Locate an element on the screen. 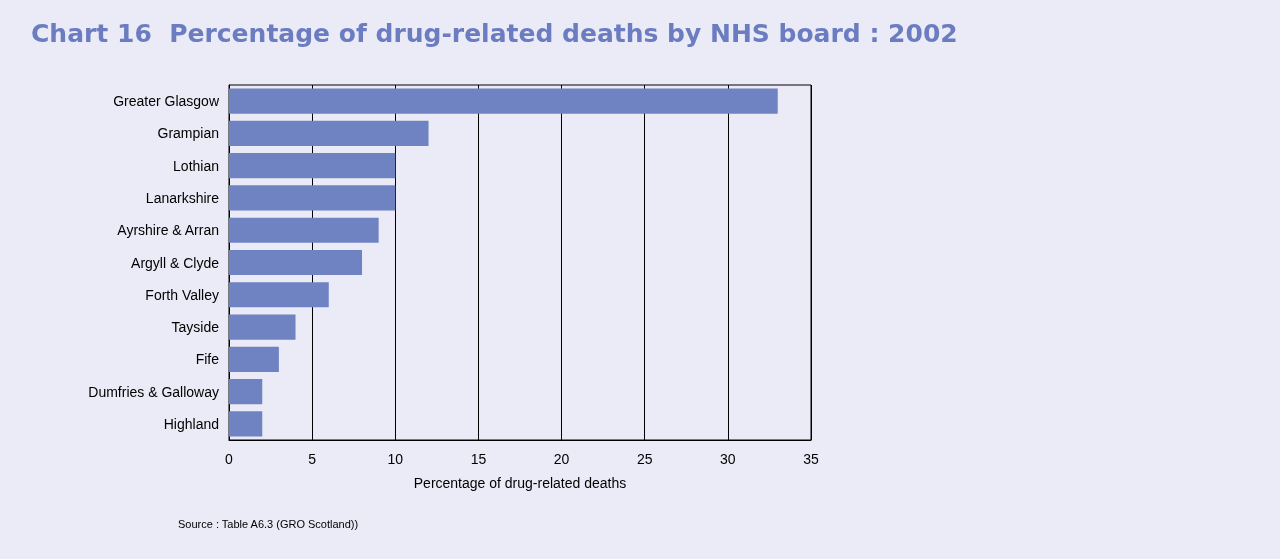 The height and width of the screenshot is (559, 1280). x-tick-label: 30 is located at coordinates (728, 459).